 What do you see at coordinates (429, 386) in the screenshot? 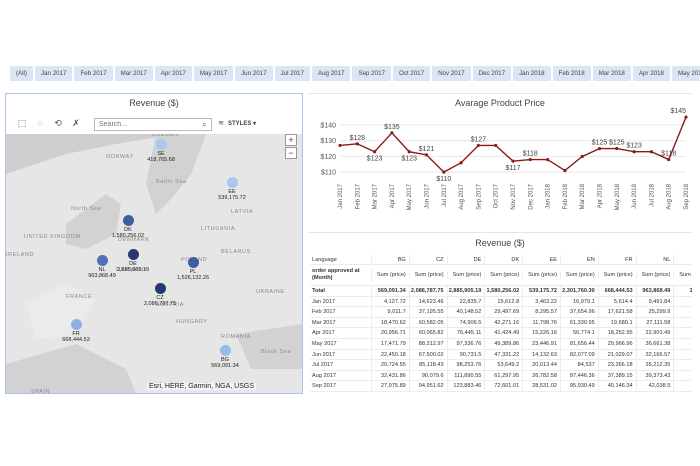
I see `table-cell: 94,951.62` at bounding box center [429, 386].